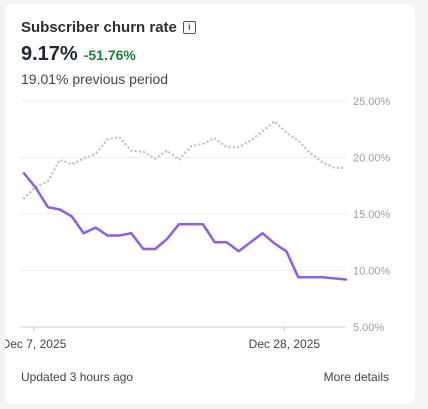 This screenshot has height=409, width=428. I want to click on y-tick-label: 5.00%, so click(368, 328).